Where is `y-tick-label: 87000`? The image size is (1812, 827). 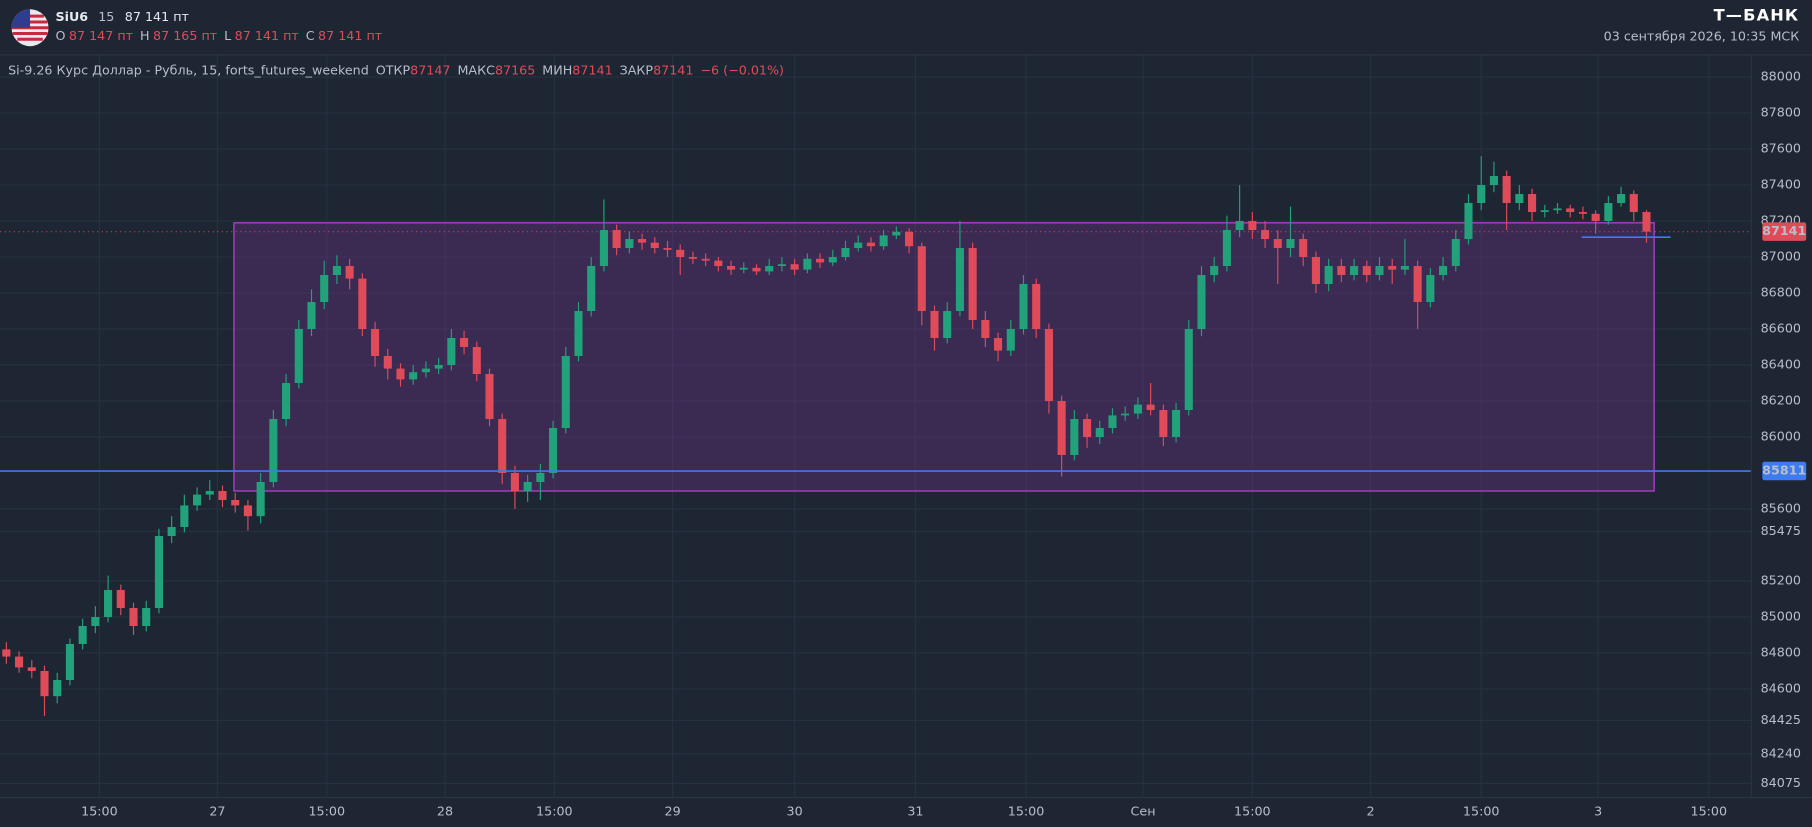 y-tick-label: 87000 is located at coordinates (1781, 256).